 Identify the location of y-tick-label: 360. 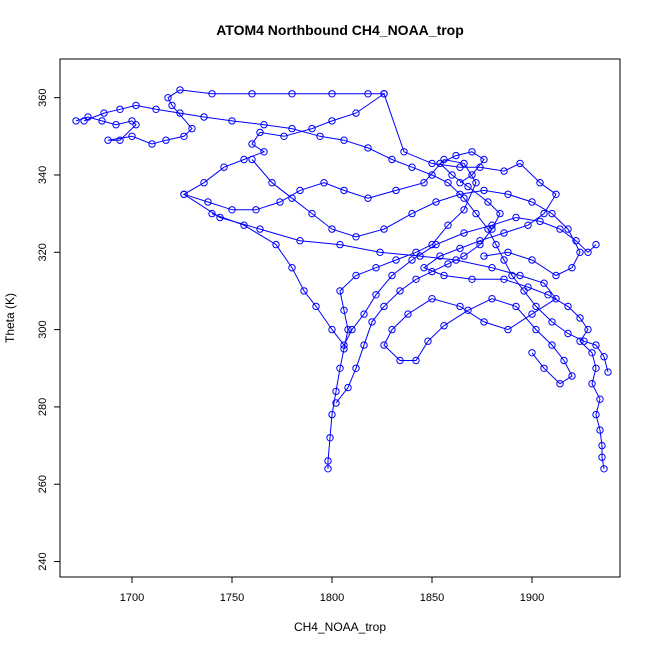
(43, 97).